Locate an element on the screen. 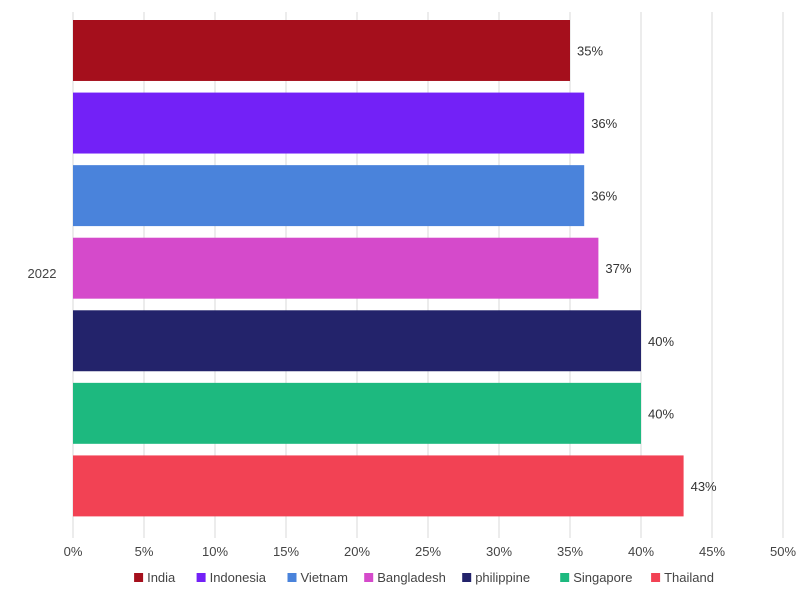 The height and width of the screenshot is (599, 810). x-tick-label: 25% is located at coordinates (428, 551).